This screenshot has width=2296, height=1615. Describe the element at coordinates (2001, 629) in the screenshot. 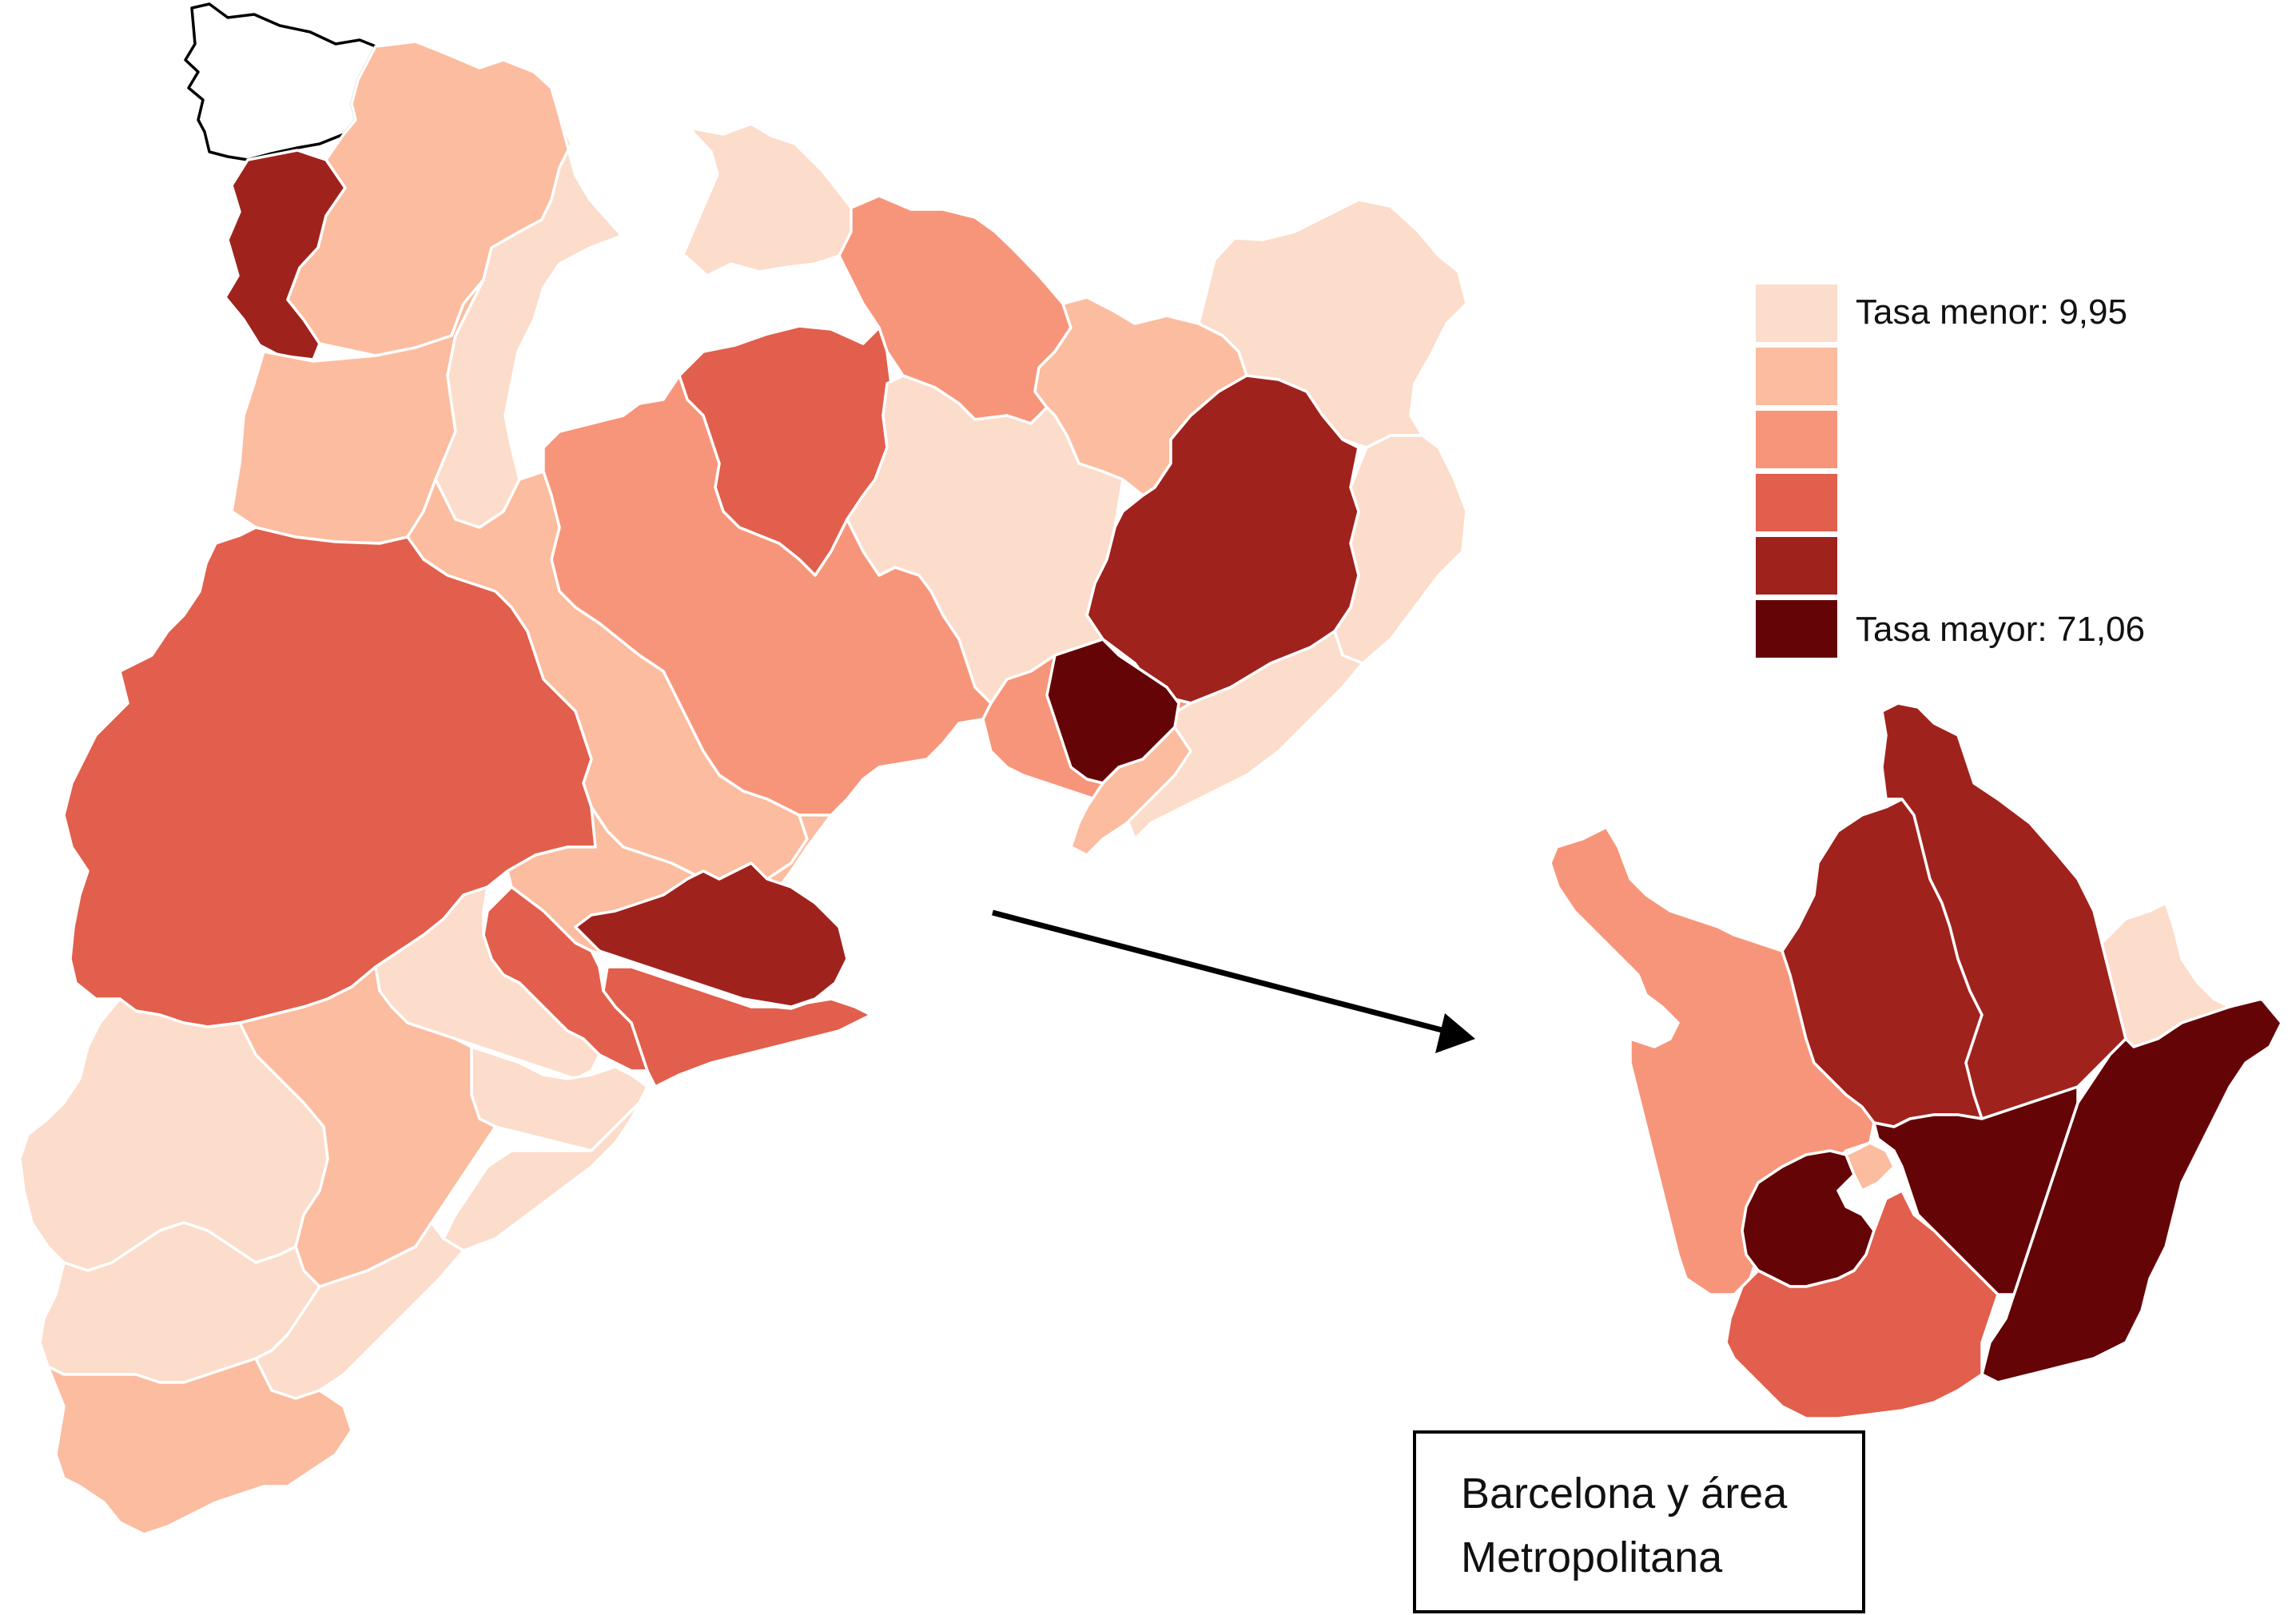

I see `legend-max-label: Tasa mayor: 71,06` at that location.